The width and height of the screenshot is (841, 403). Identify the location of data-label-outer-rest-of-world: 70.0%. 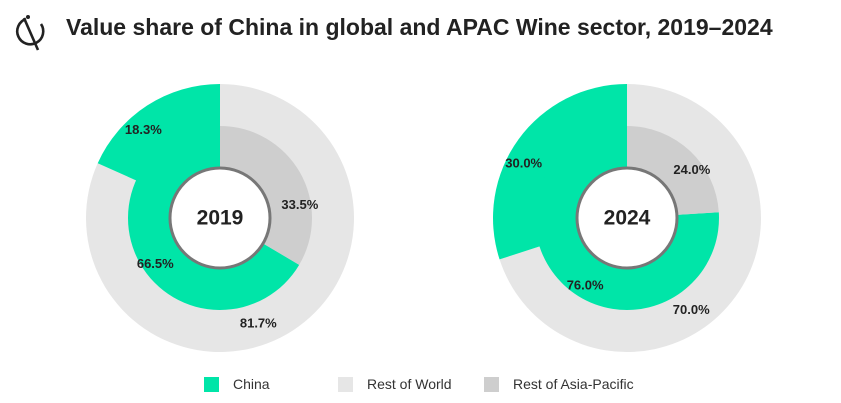
(691, 309).